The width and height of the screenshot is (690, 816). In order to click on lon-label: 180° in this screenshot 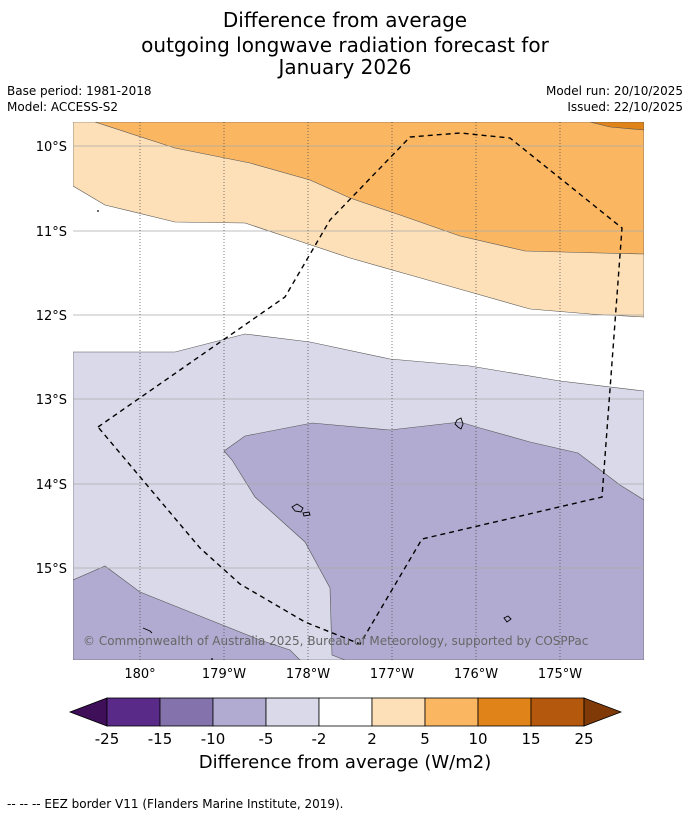, I will do `click(139, 674)`.